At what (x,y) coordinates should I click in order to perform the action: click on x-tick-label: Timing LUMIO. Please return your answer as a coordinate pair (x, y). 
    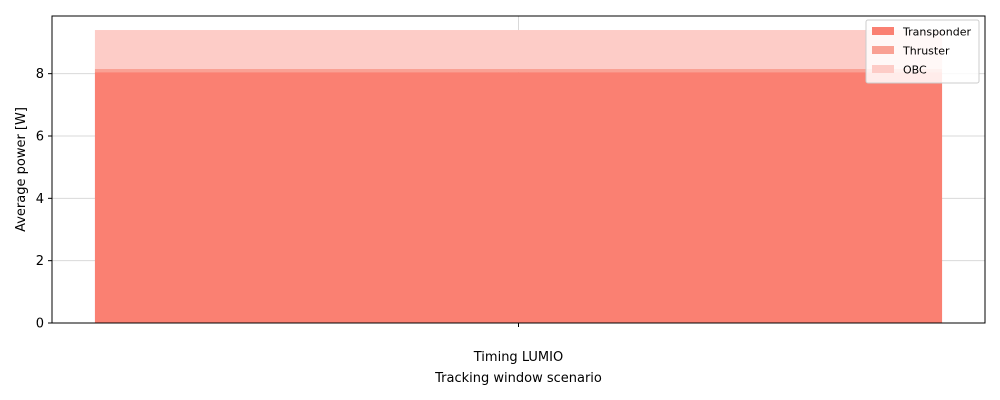
    Looking at the image, I should click on (518, 357).